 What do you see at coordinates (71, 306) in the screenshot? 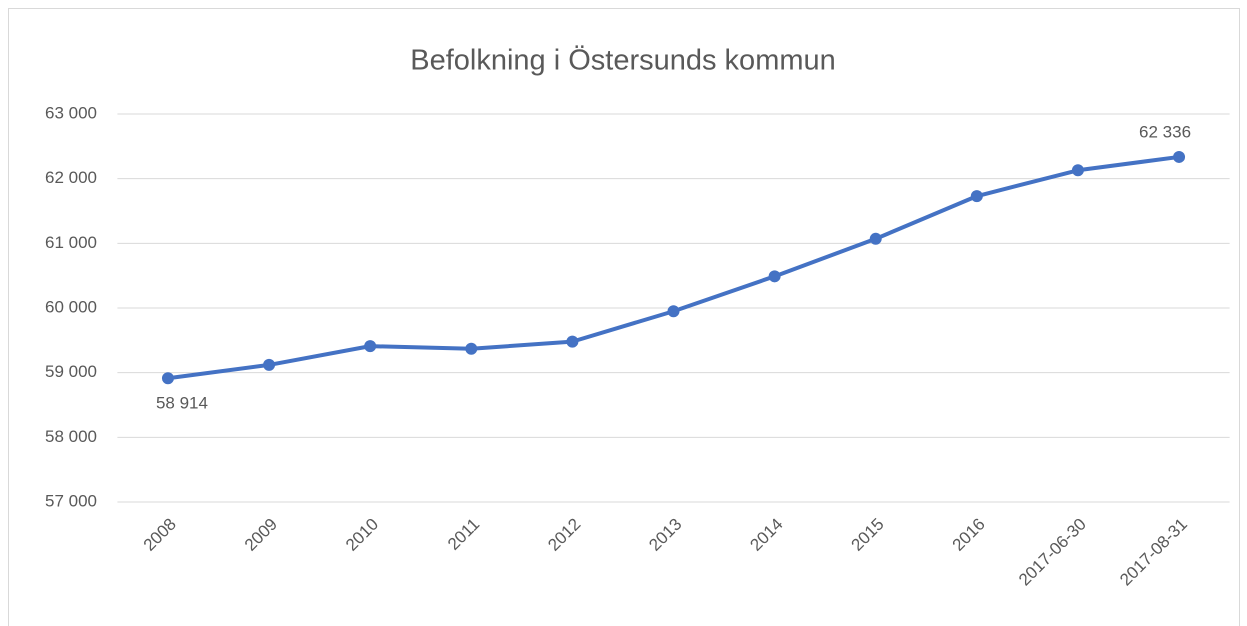
I see `y-tick-label: 60 000` at bounding box center [71, 306].